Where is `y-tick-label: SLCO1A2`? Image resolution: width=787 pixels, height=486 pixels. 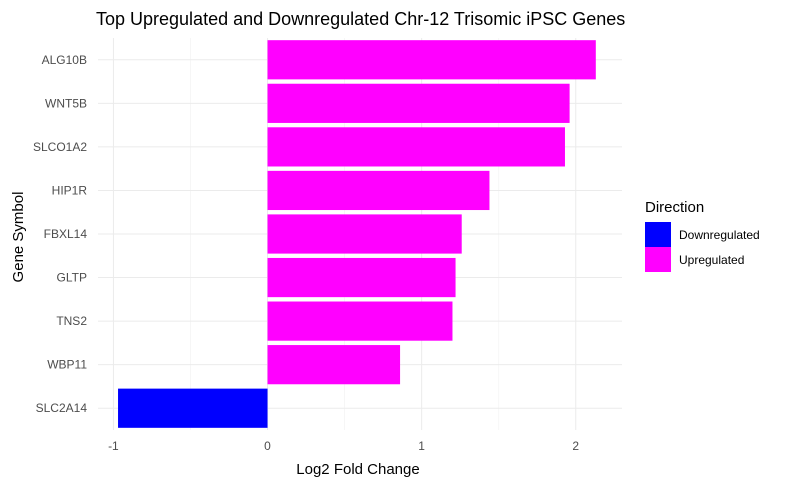 y-tick-label: SLCO1A2 is located at coordinates (60, 147).